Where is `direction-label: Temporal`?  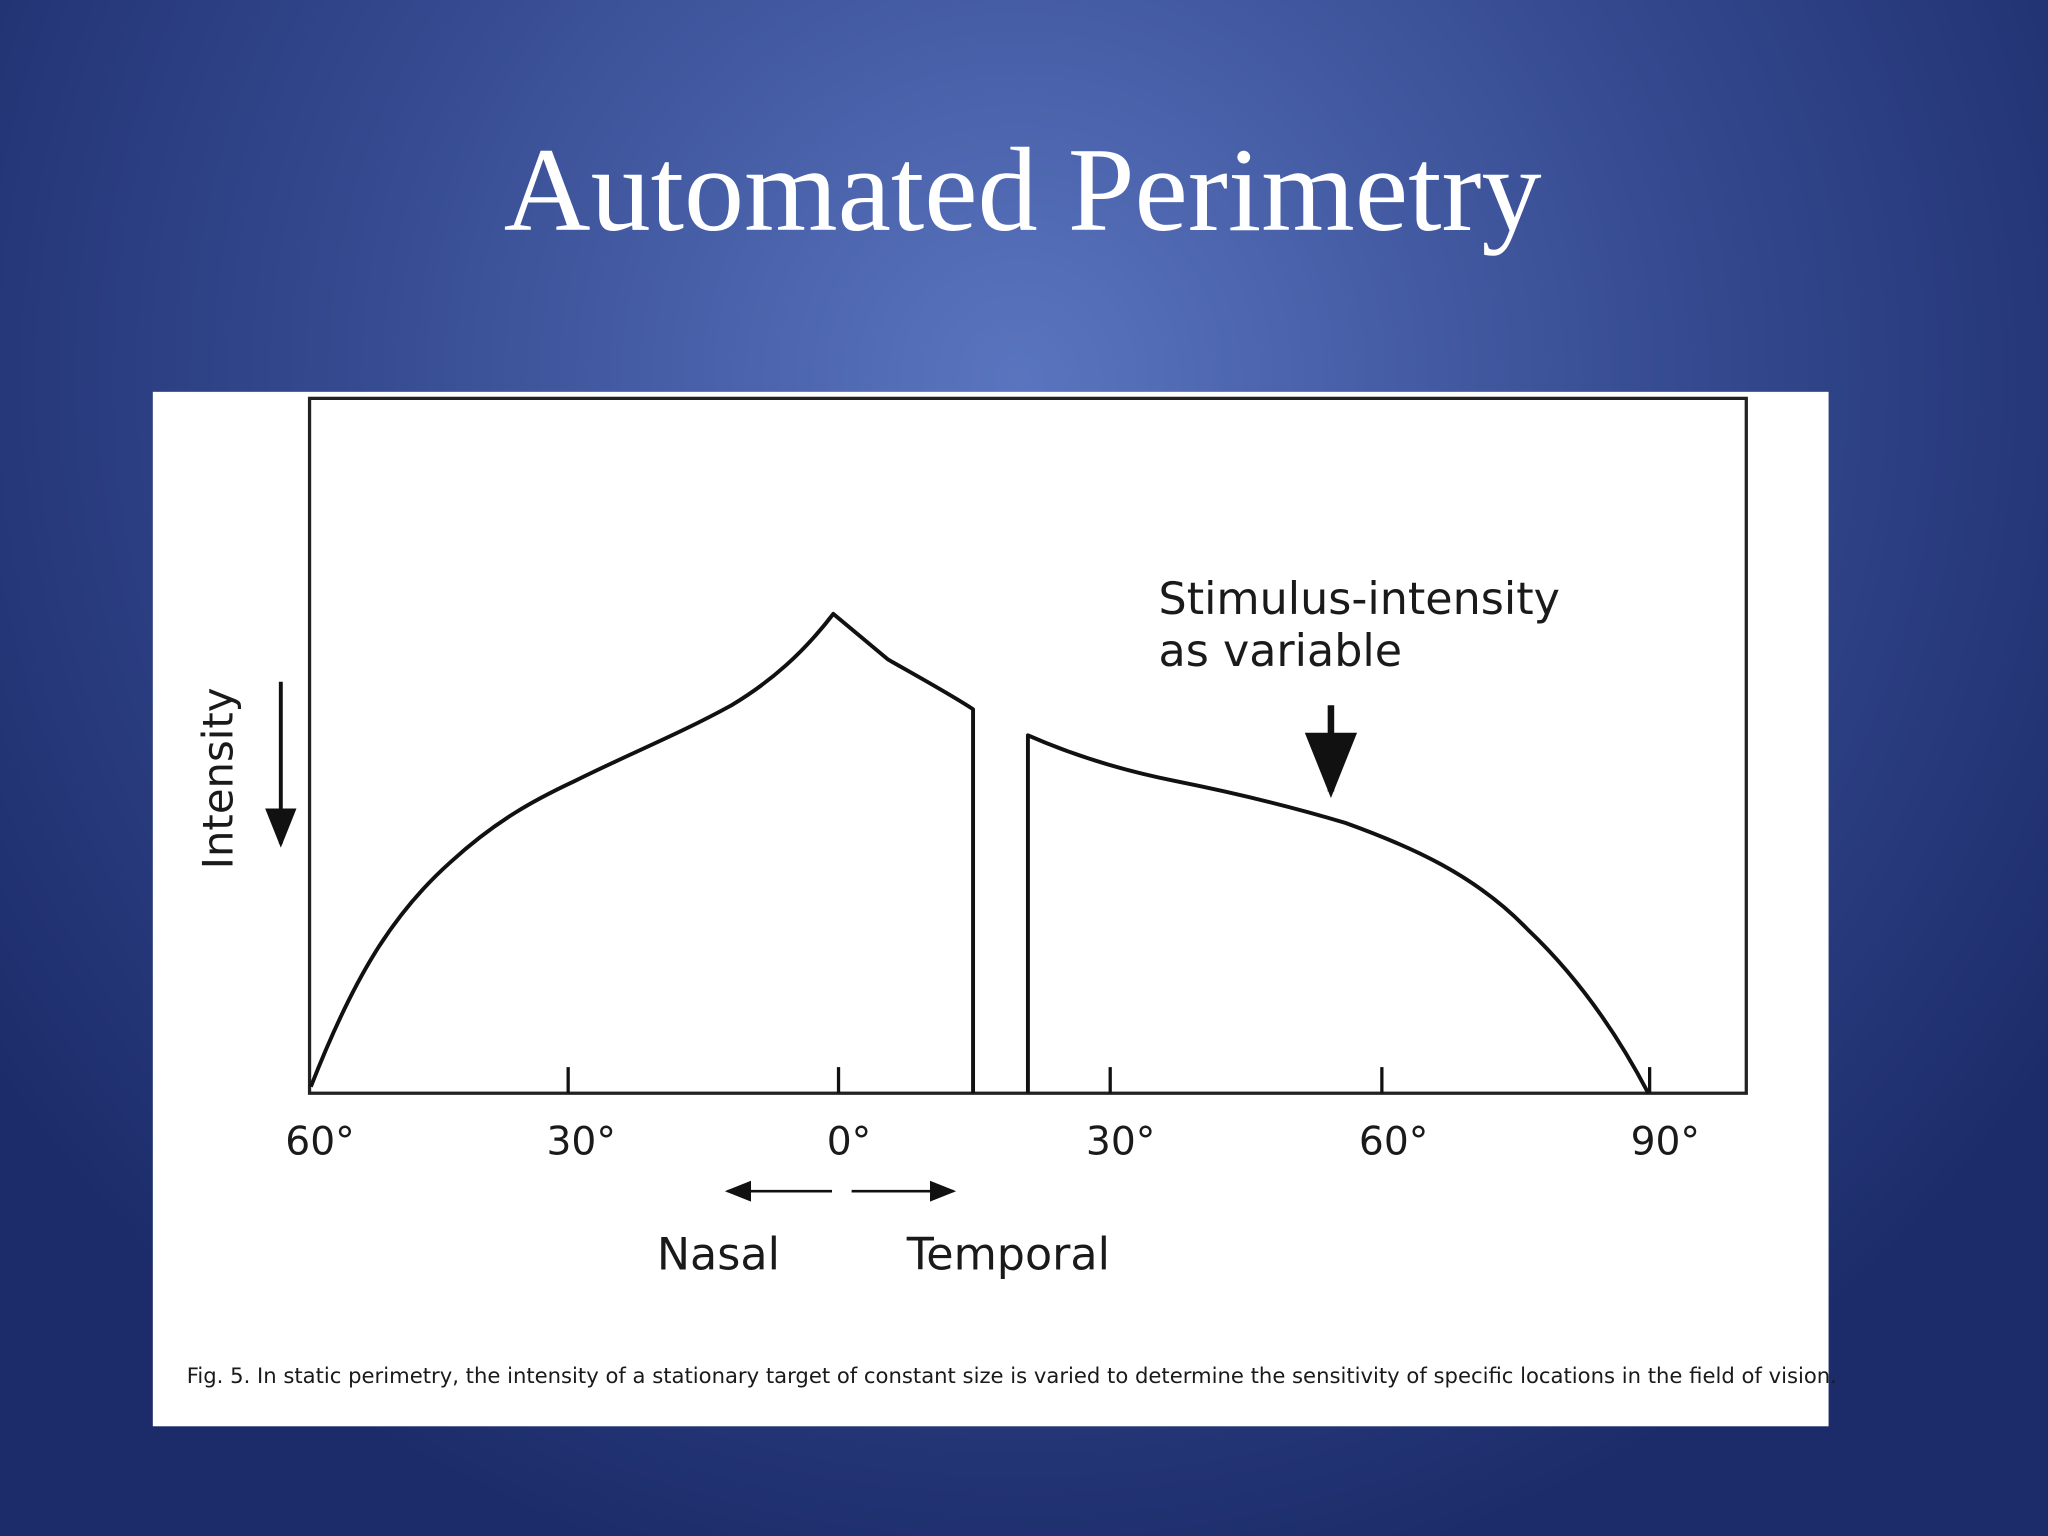 direction-label: Temporal is located at coordinates (1008, 1255).